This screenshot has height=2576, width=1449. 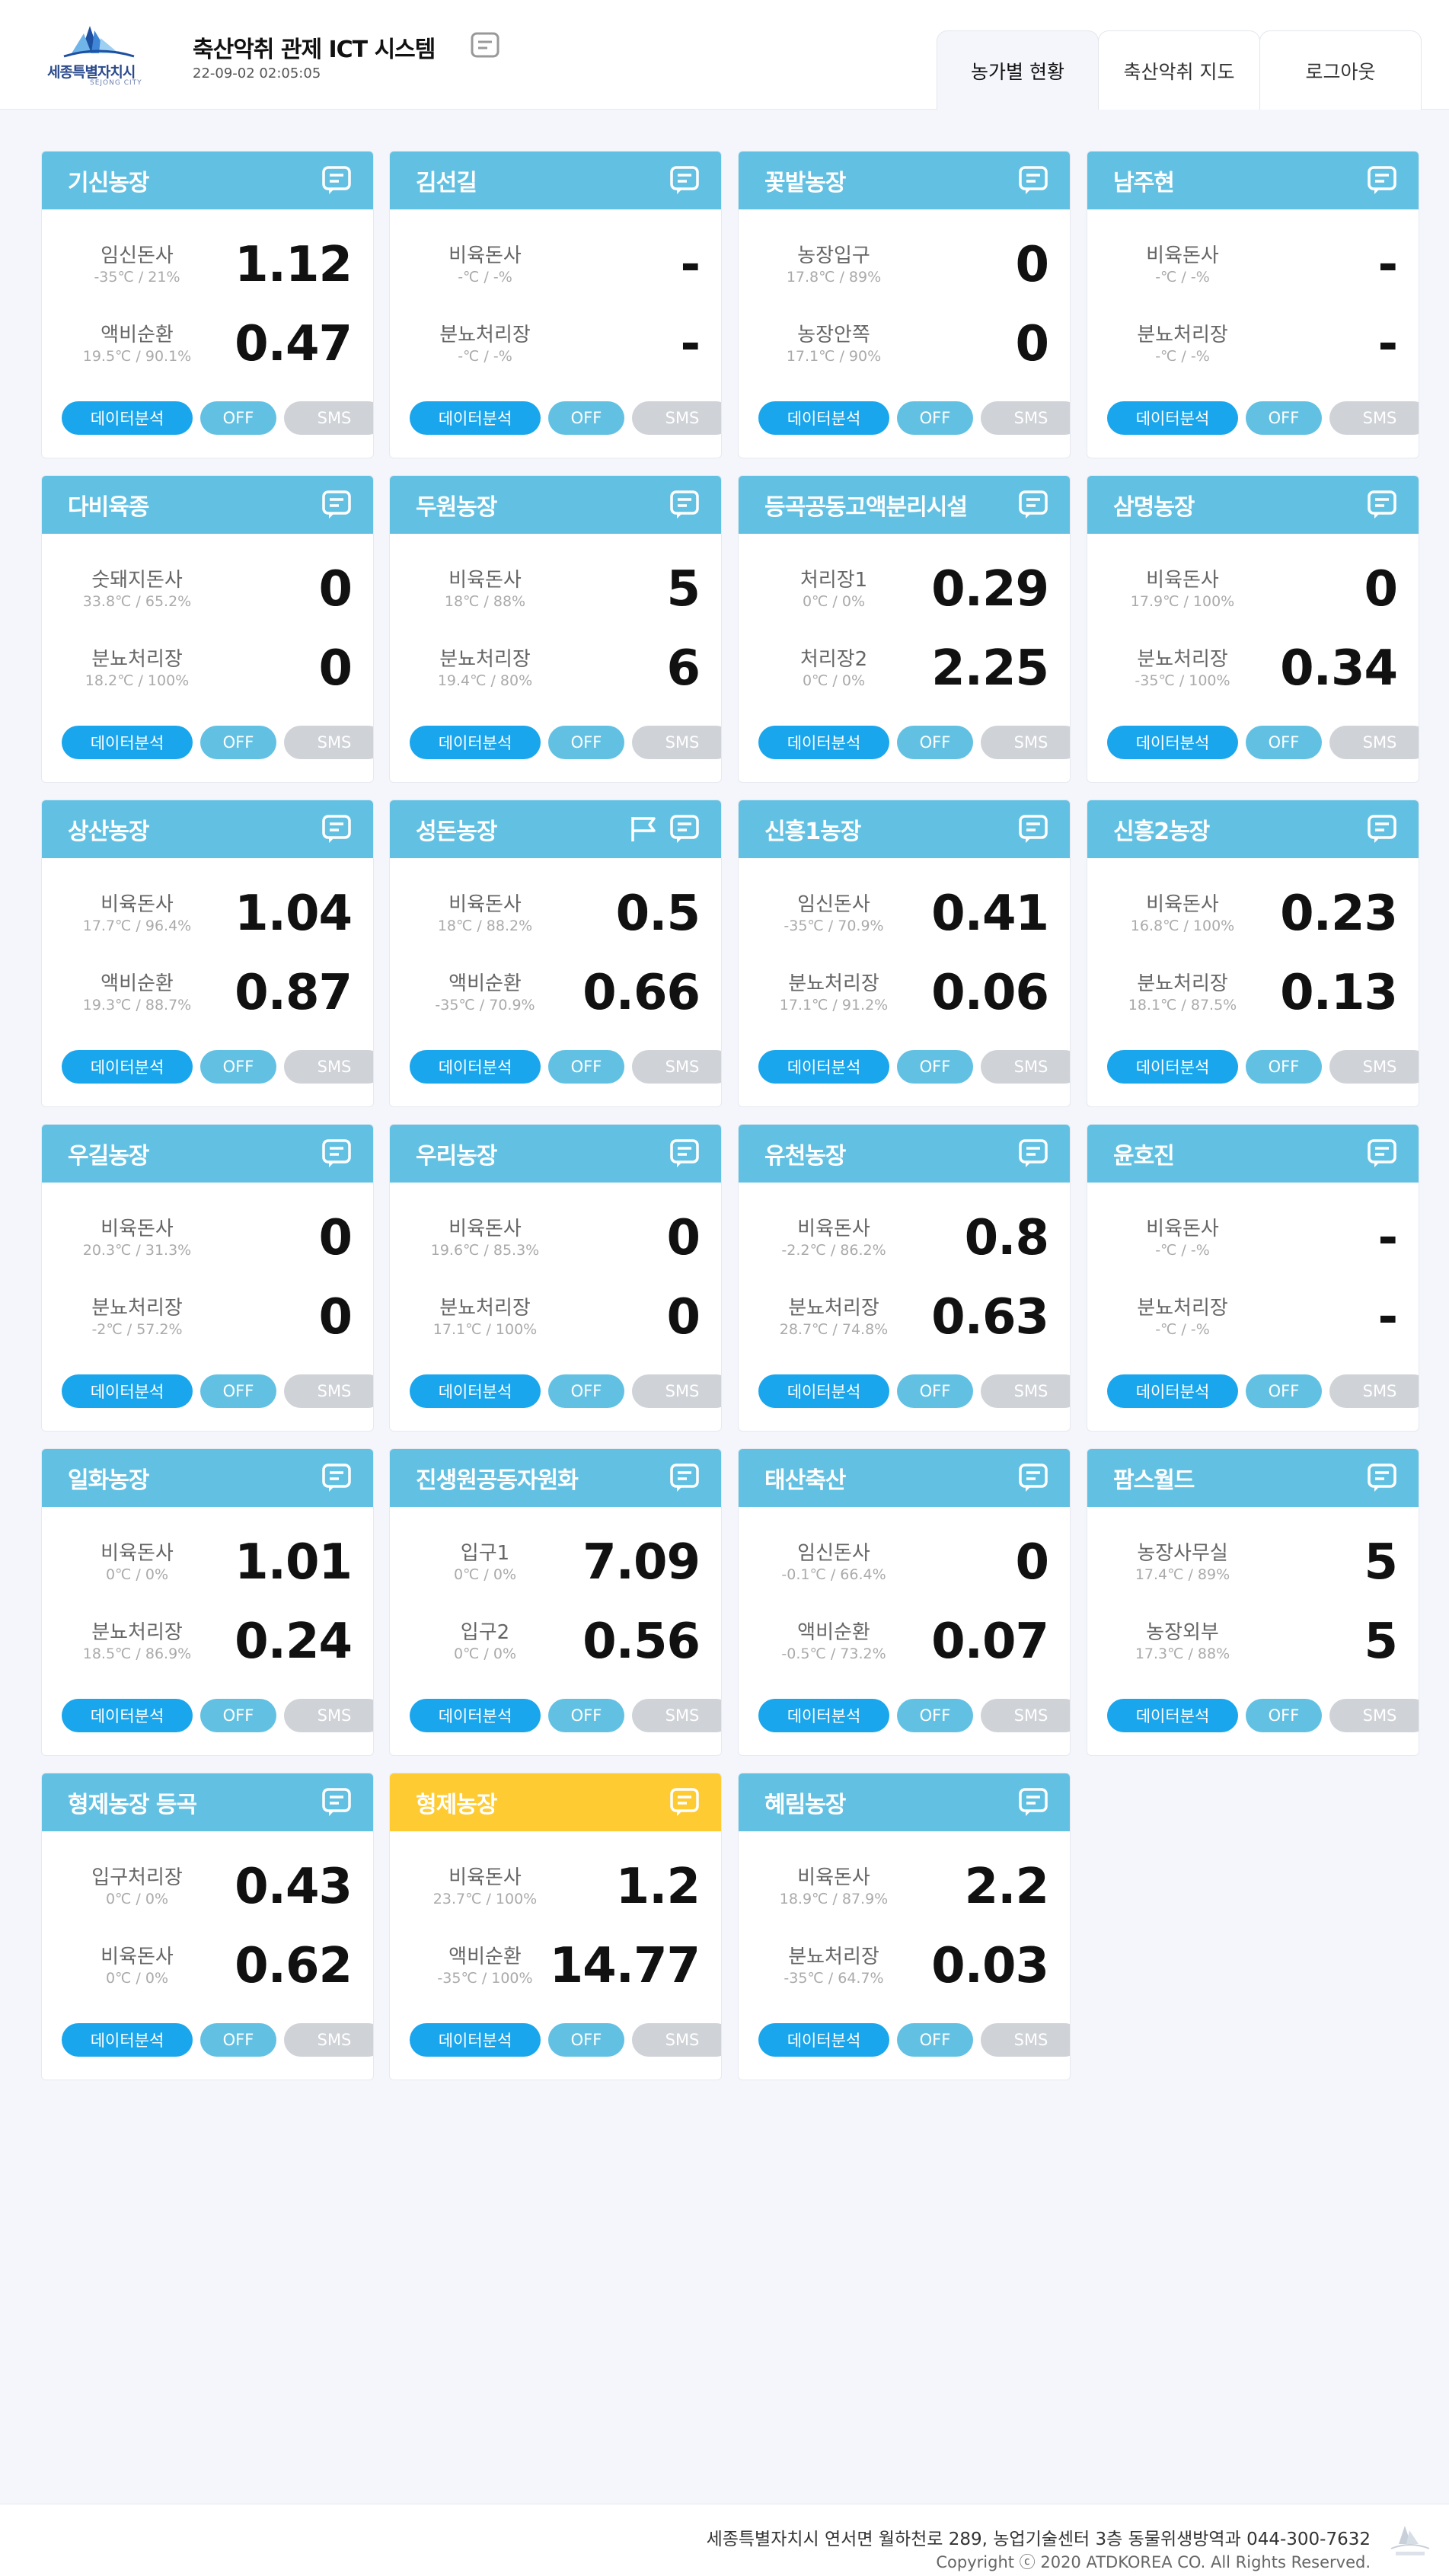 What do you see at coordinates (643, 829) in the screenshot?
I see `flag-icon` at bounding box center [643, 829].